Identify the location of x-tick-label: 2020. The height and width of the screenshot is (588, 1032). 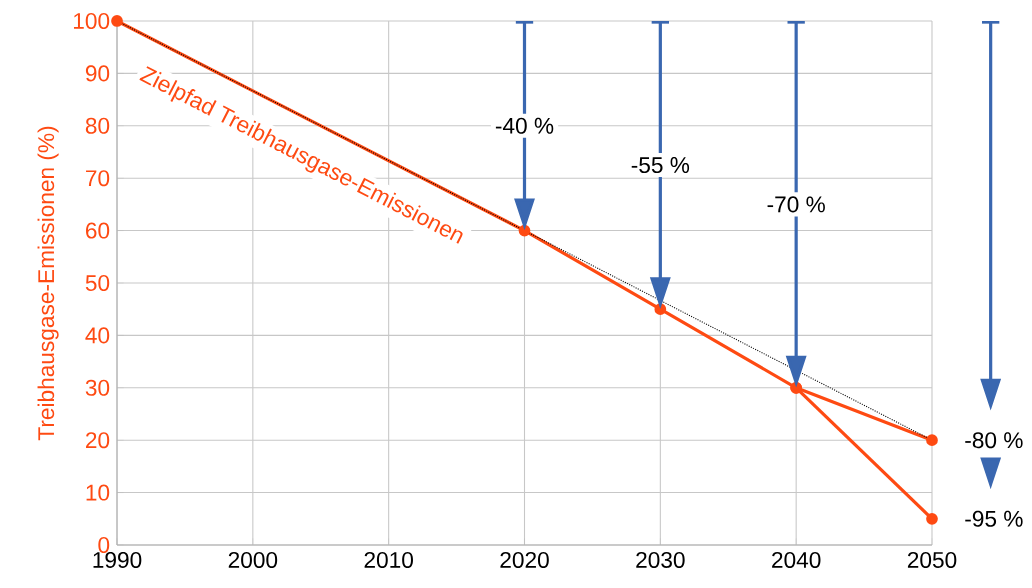
(524, 559).